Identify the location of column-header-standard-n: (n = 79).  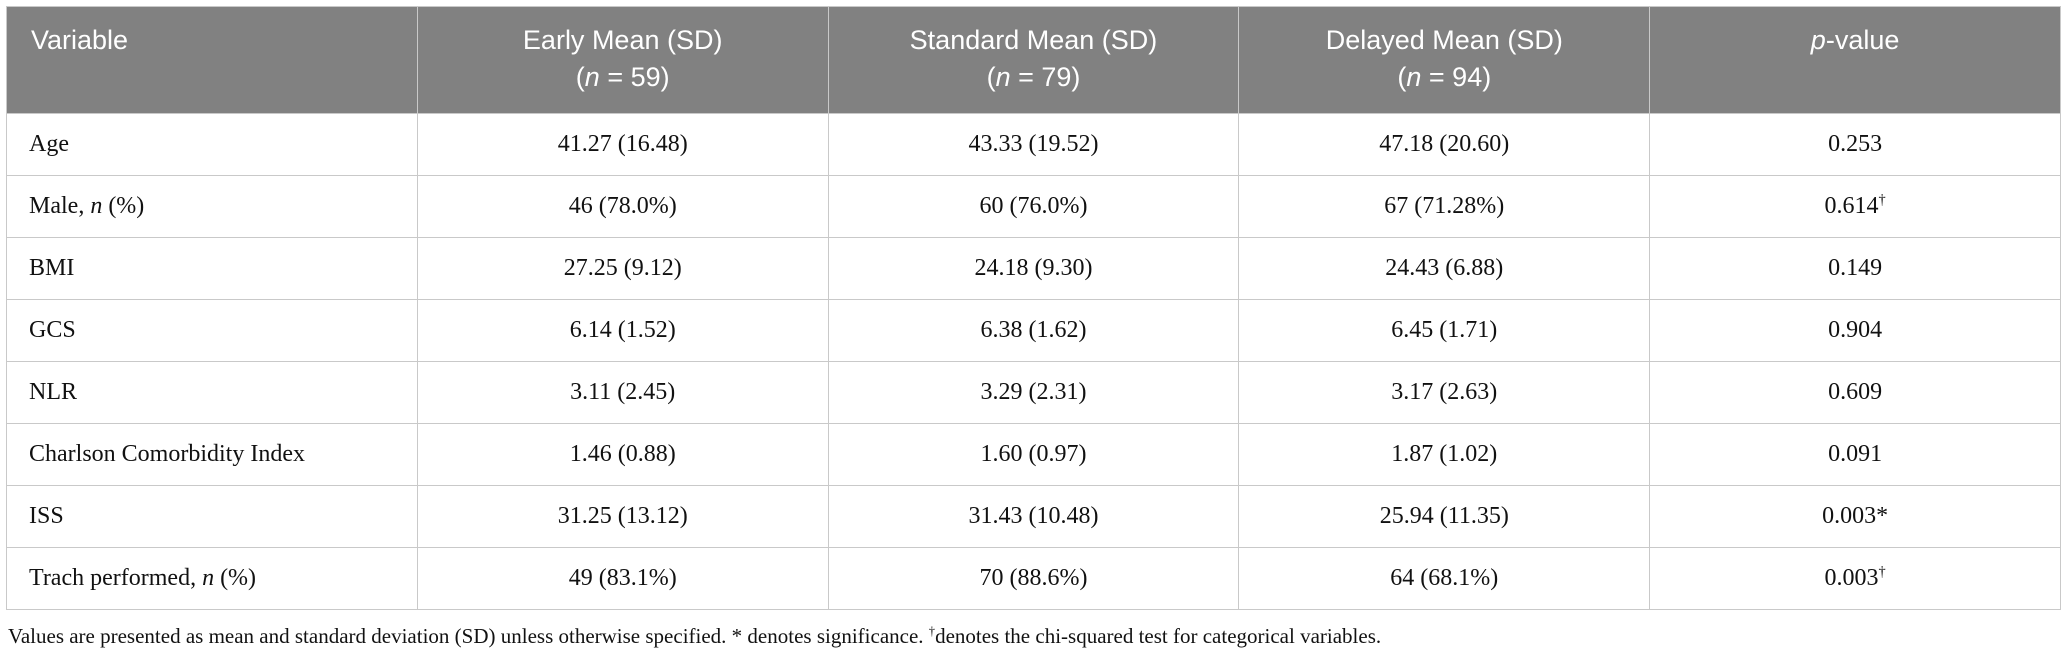
(1033, 77).